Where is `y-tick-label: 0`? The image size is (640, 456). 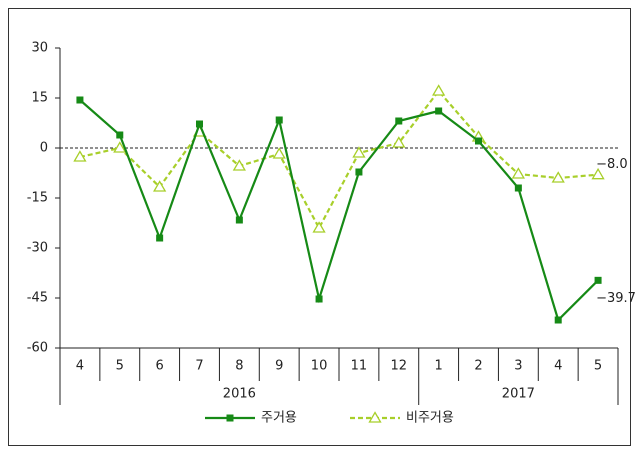
y-tick-label: 0 is located at coordinates (44, 148).